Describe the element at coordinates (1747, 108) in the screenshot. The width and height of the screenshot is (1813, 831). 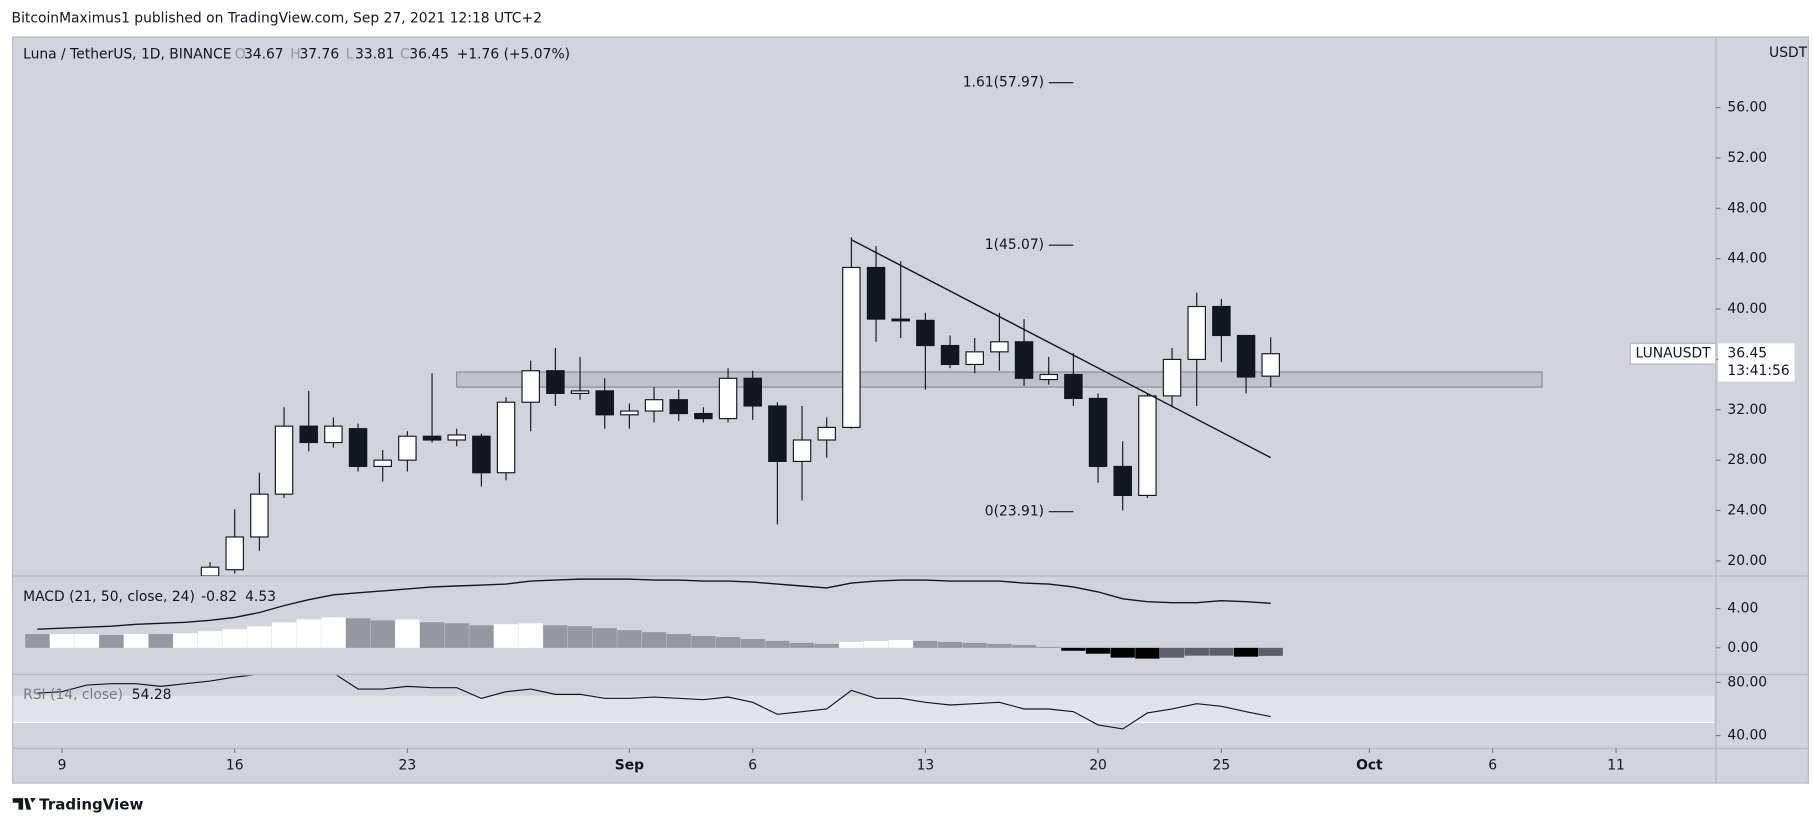
I see `y-tick-label: 56.00` at that location.